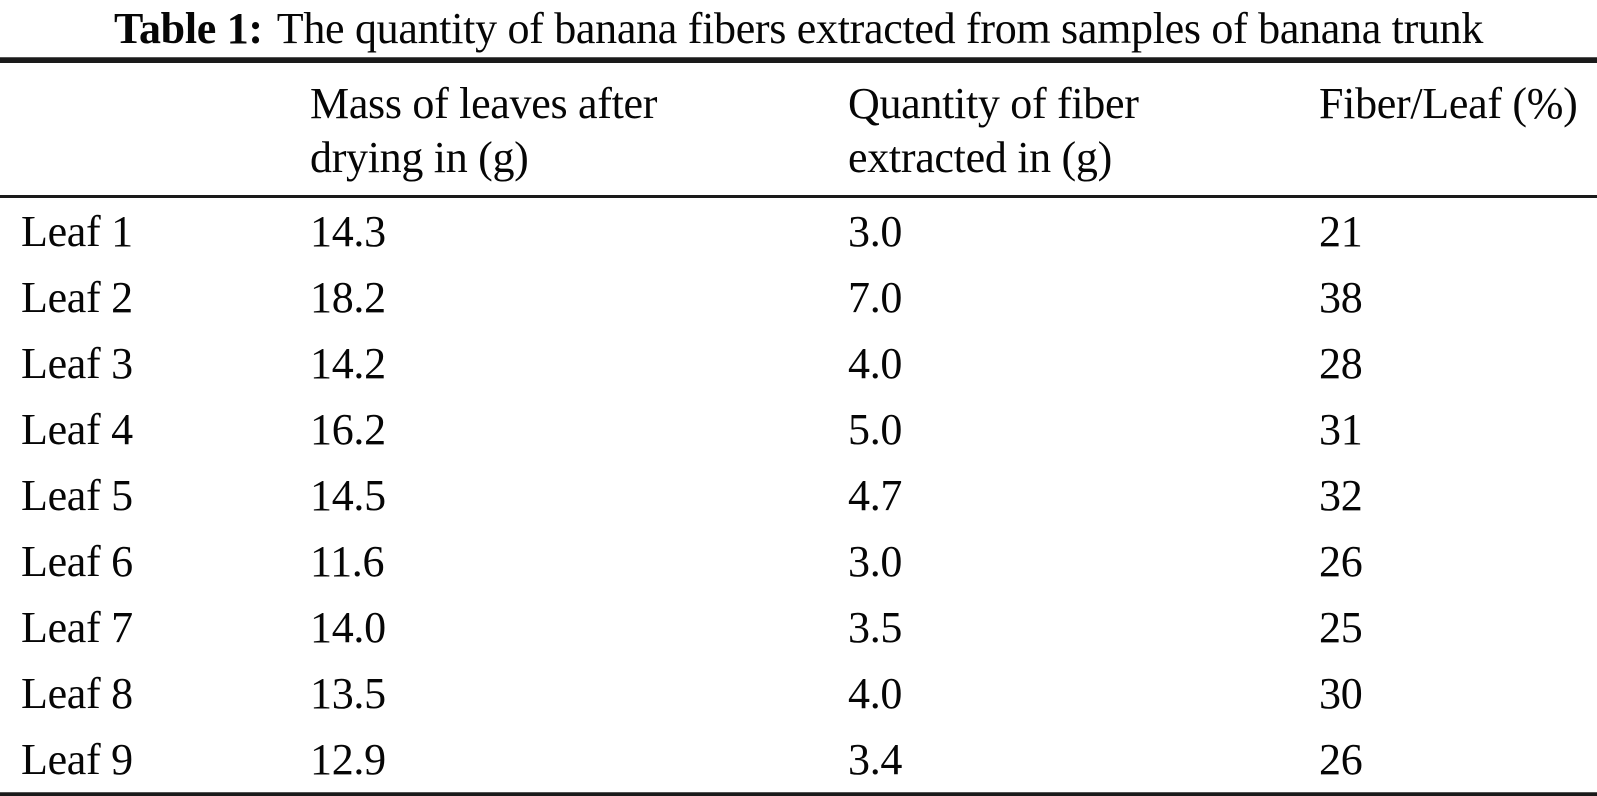  What do you see at coordinates (1341, 297) in the screenshot?
I see `cell-percent: 38` at bounding box center [1341, 297].